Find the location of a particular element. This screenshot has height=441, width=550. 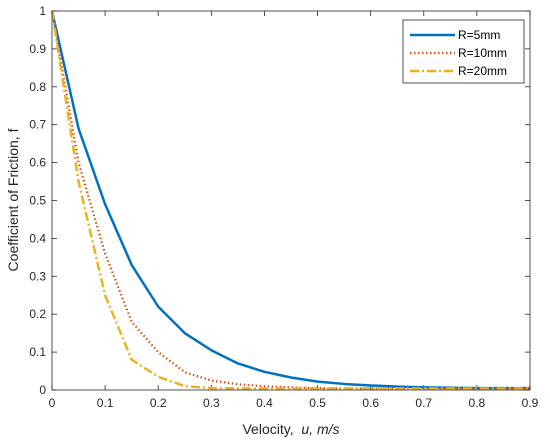

y-tick-label: 0.2 is located at coordinates (37, 314).